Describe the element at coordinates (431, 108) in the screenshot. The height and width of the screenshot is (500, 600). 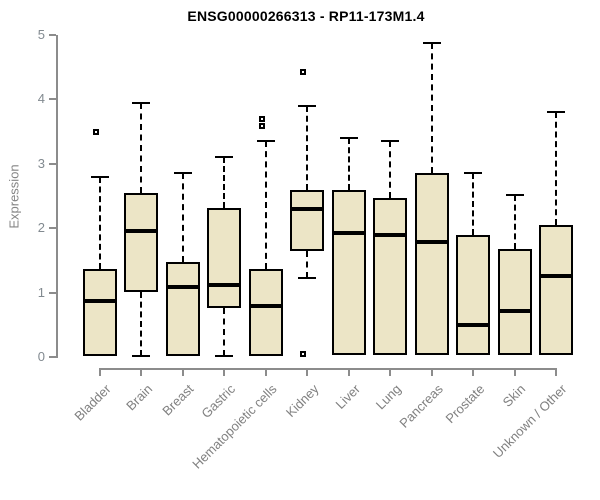
I see `upper-whisker-pancreas` at that location.